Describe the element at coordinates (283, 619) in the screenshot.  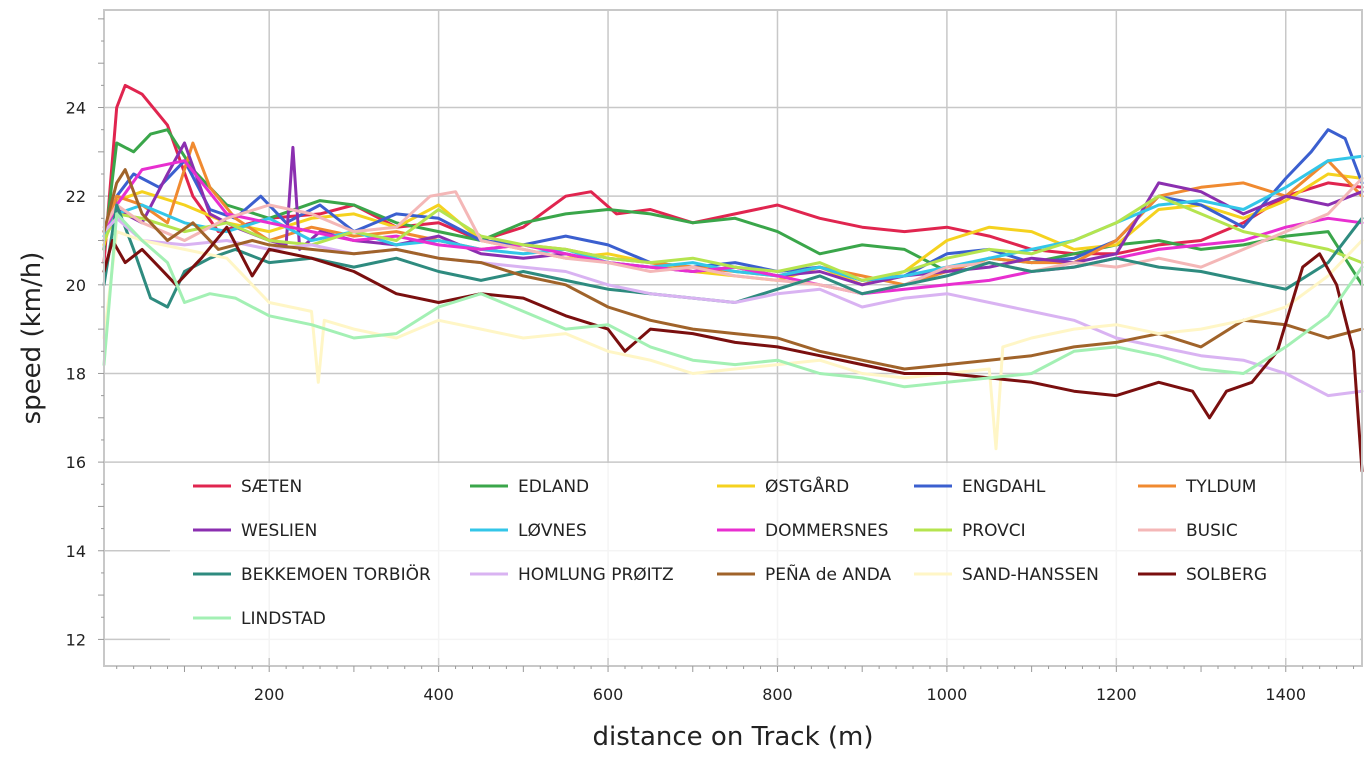
I see `legend-label: LINDSTAD` at that location.